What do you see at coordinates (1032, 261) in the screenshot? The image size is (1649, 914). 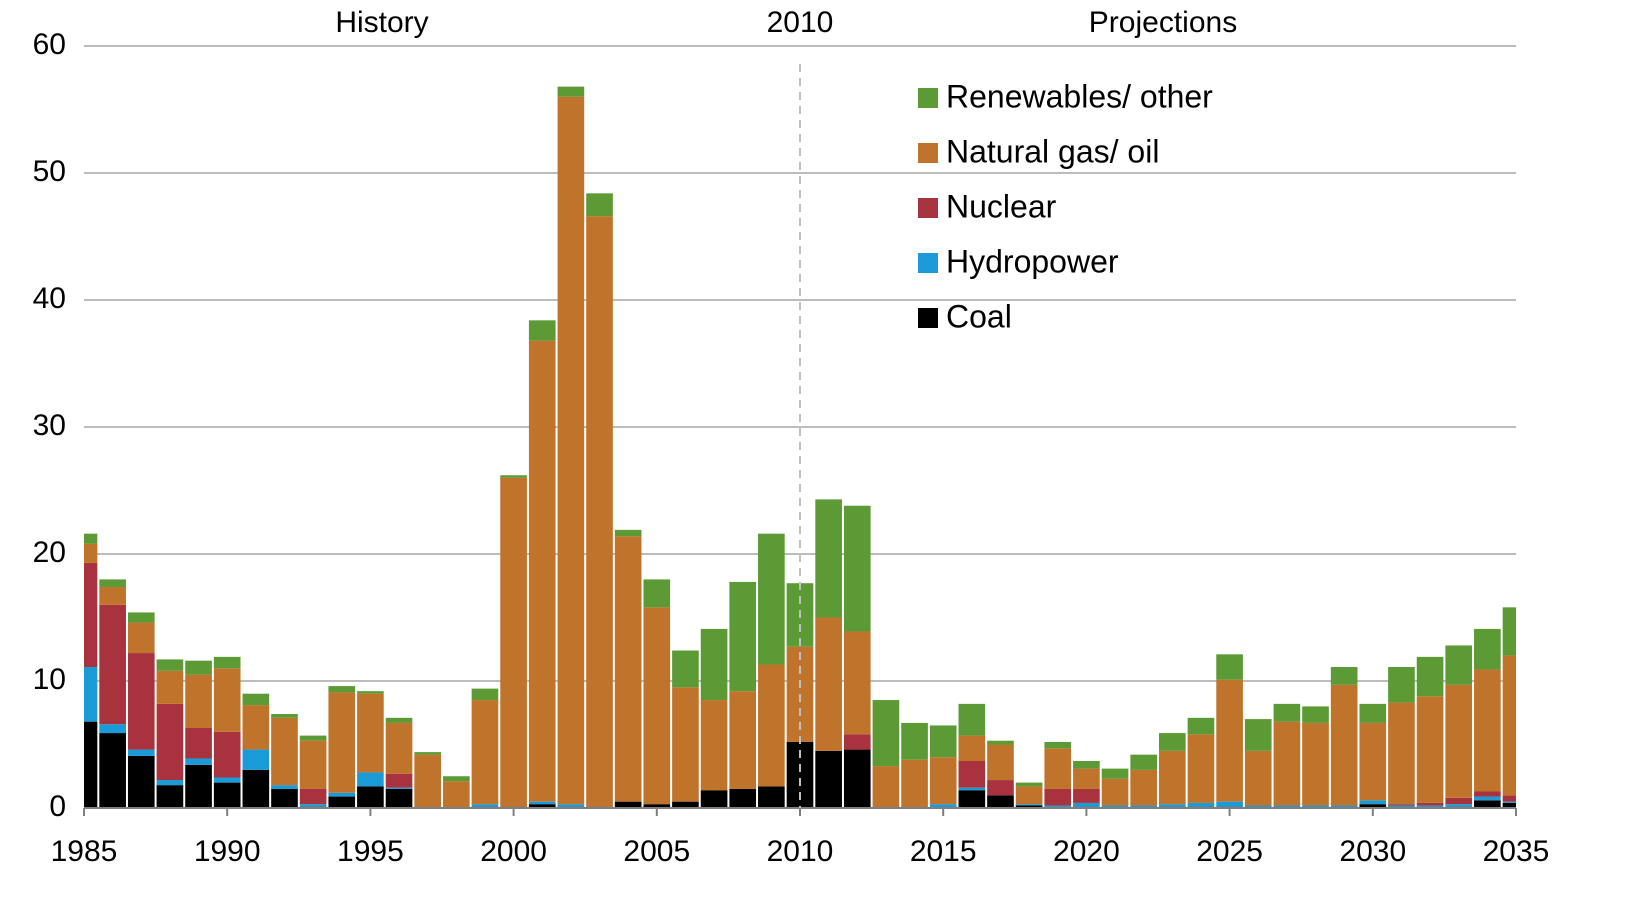 I see `legend-label: Hydropower` at bounding box center [1032, 261].